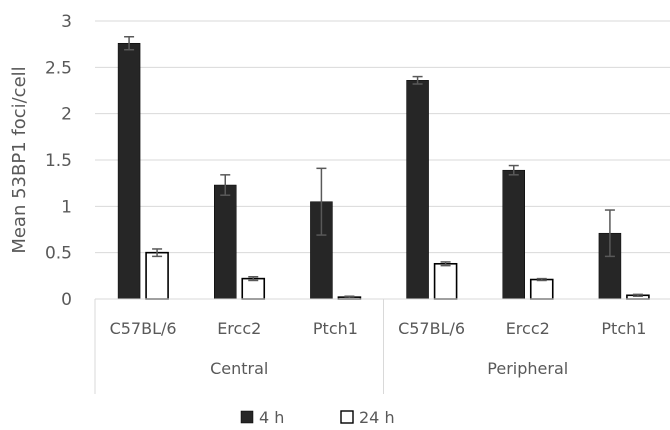  Describe the element at coordinates (271, 417) in the screenshot. I see `legend-label: 4 h` at that location.